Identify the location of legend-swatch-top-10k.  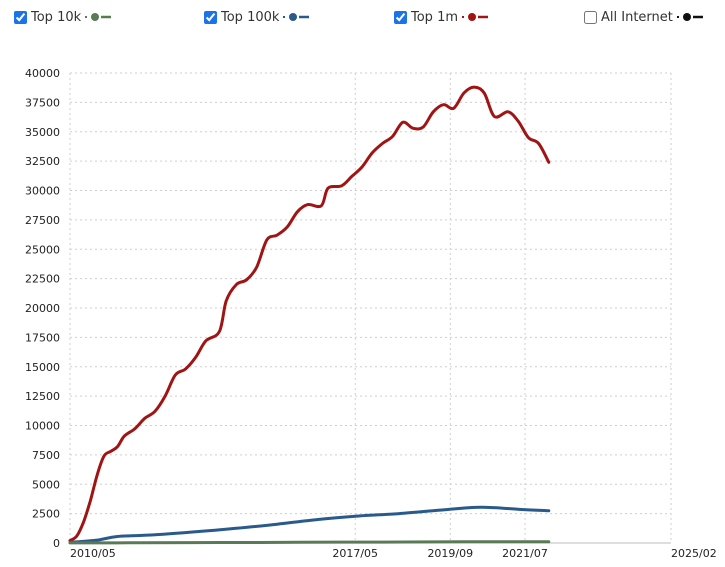
(98, 17).